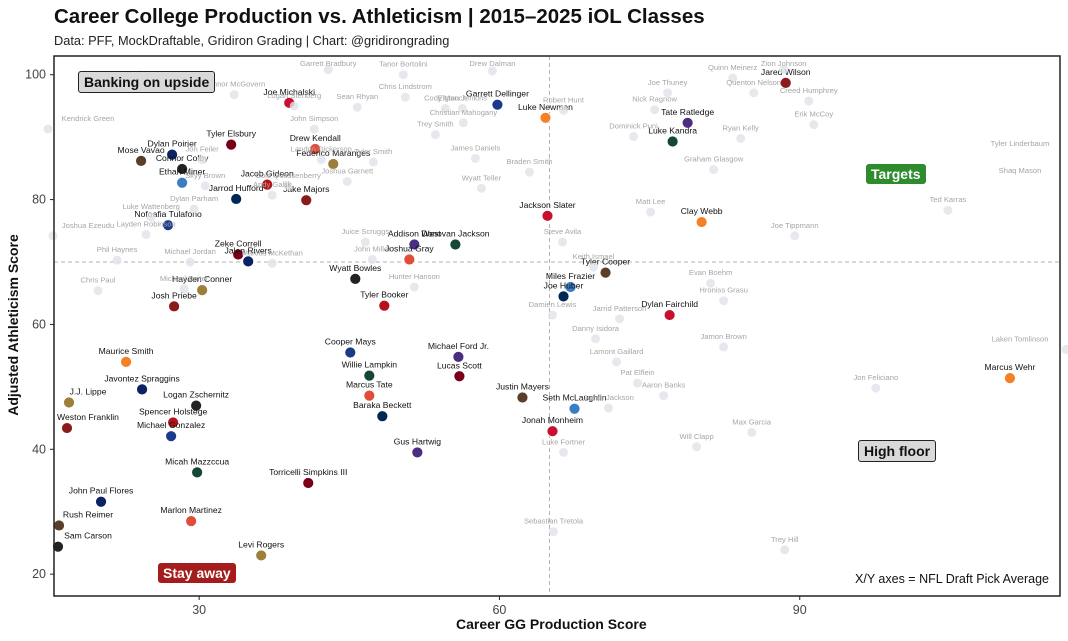  I want to click on point-label: Mose Vavao, so click(141, 150).